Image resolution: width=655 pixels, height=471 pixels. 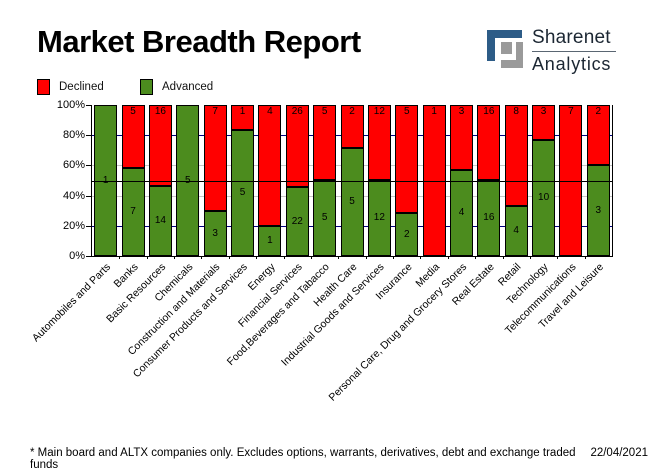 I want to click on brand-divider, so click(x=574, y=51).